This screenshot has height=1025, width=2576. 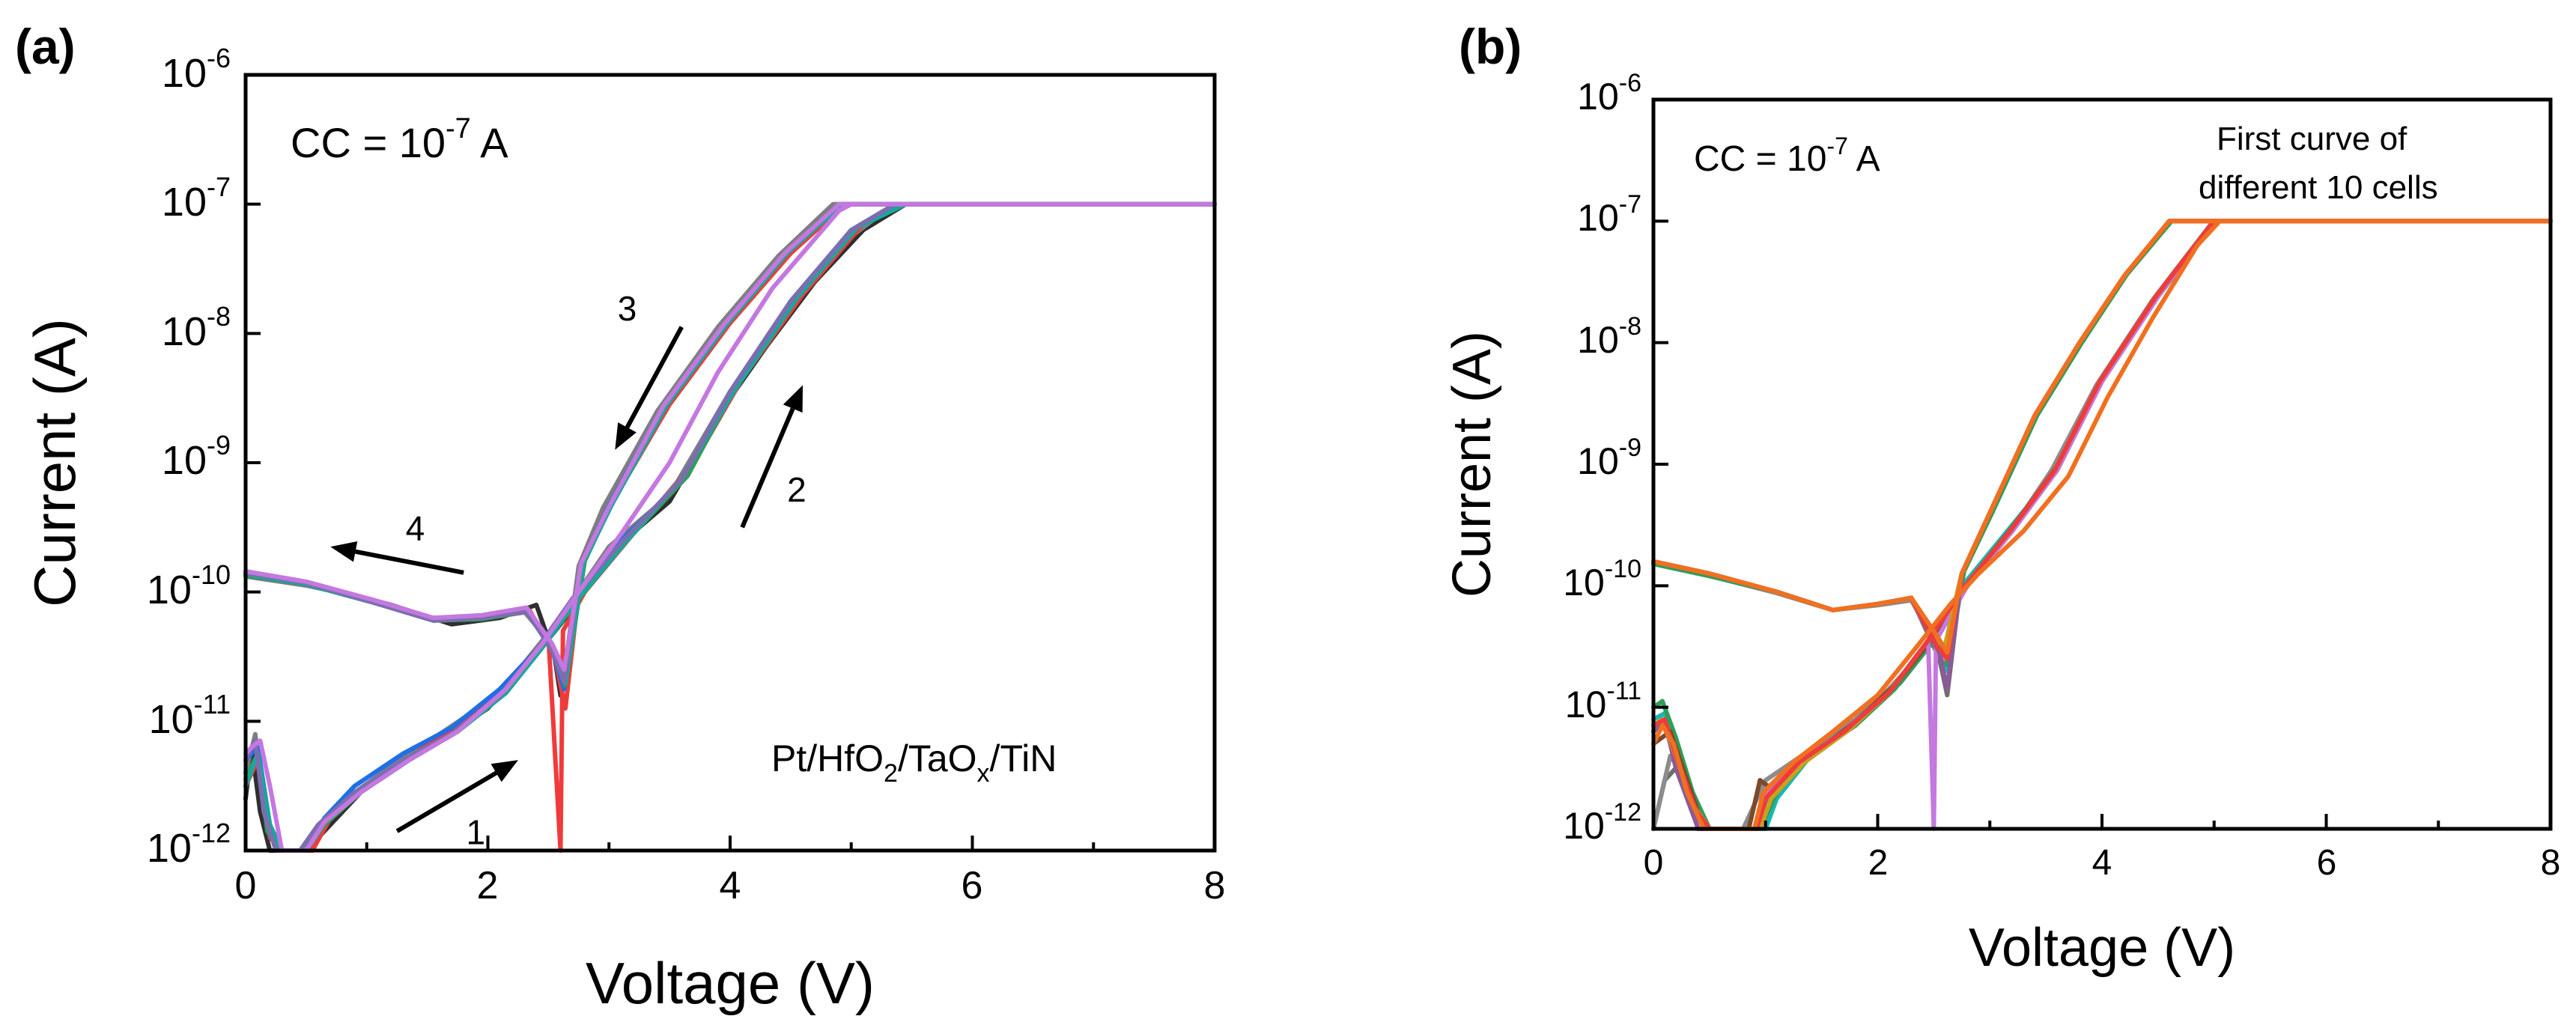 What do you see at coordinates (189, 844) in the screenshot?
I see `ytick-a-6: 10⁻¹²` at bounding box center [189, 844].